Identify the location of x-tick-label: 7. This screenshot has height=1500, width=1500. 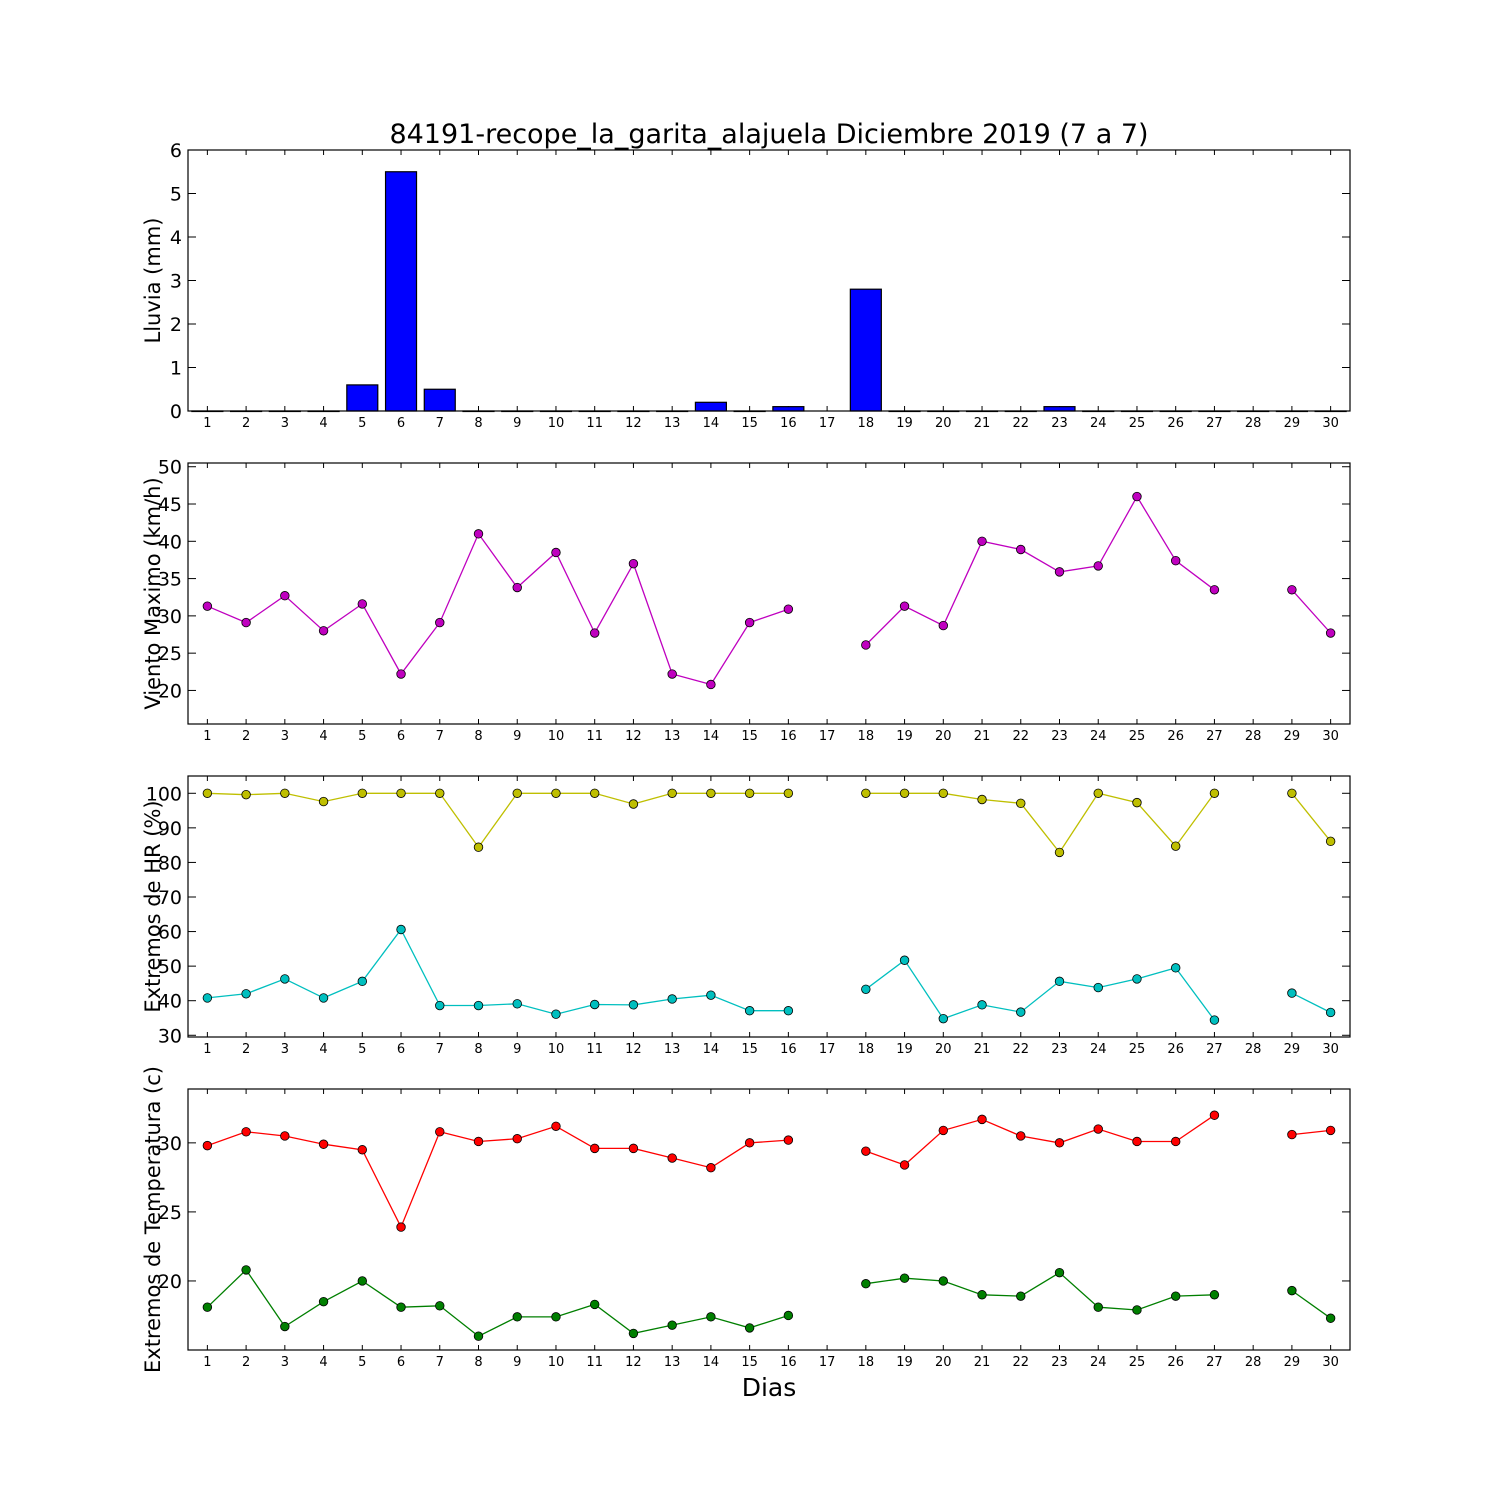
(440, 423).